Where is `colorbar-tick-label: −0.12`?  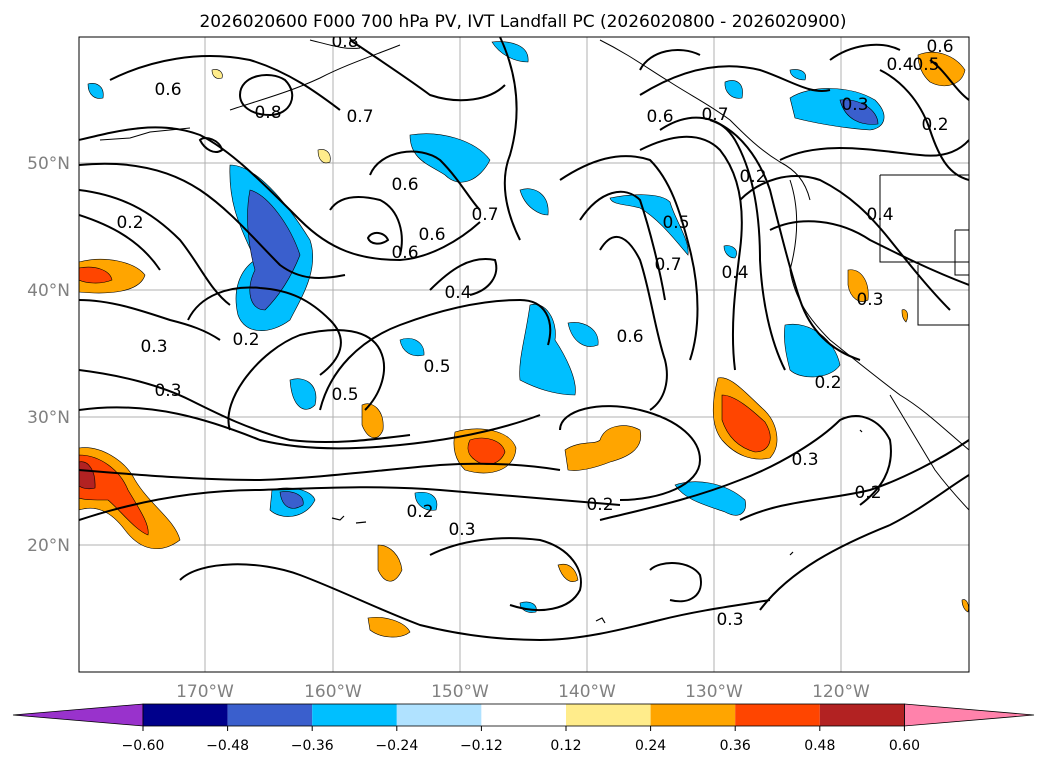 colorbar-tick-label: −0.12 is located at coordinates (481, 746).